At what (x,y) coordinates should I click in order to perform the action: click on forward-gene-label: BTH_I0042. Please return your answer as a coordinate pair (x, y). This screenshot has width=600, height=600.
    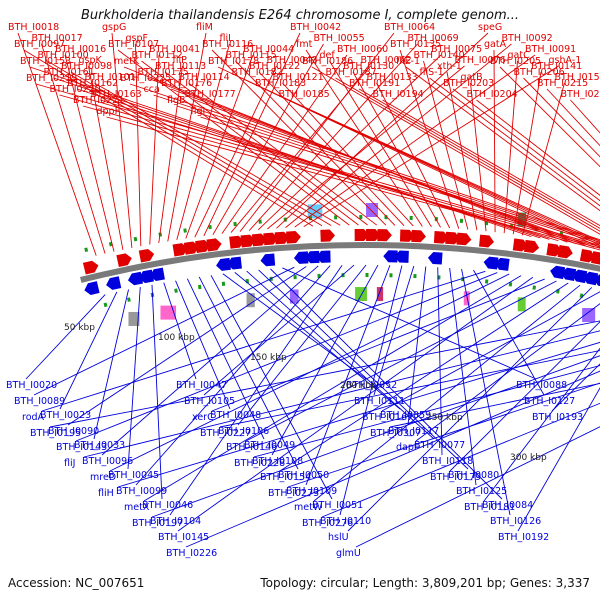
    Looking at the image, I should click on (315, 27).